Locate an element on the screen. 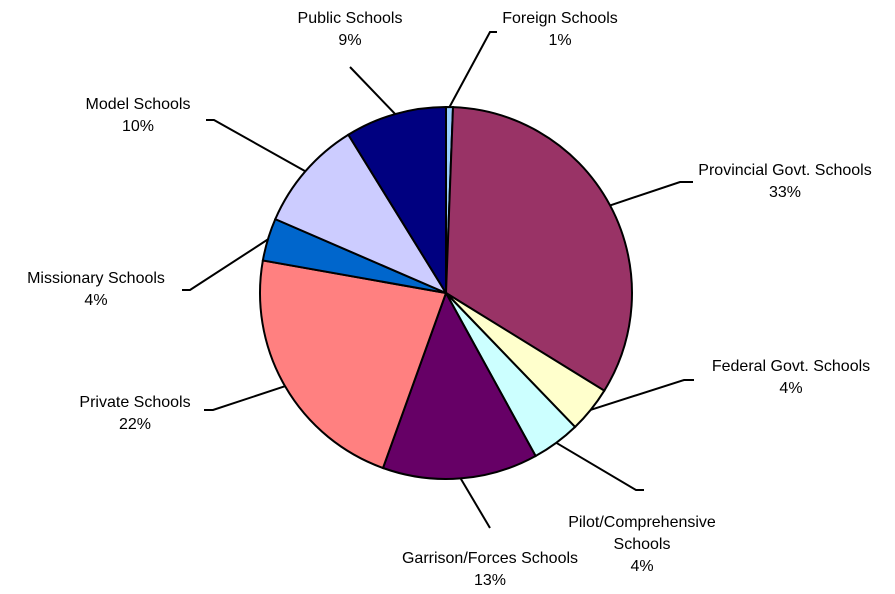 Image resolution: width=895 pixels, height=594 pixels. slice-label: Missionary Schools 4% is located at coordinates (96, 290).